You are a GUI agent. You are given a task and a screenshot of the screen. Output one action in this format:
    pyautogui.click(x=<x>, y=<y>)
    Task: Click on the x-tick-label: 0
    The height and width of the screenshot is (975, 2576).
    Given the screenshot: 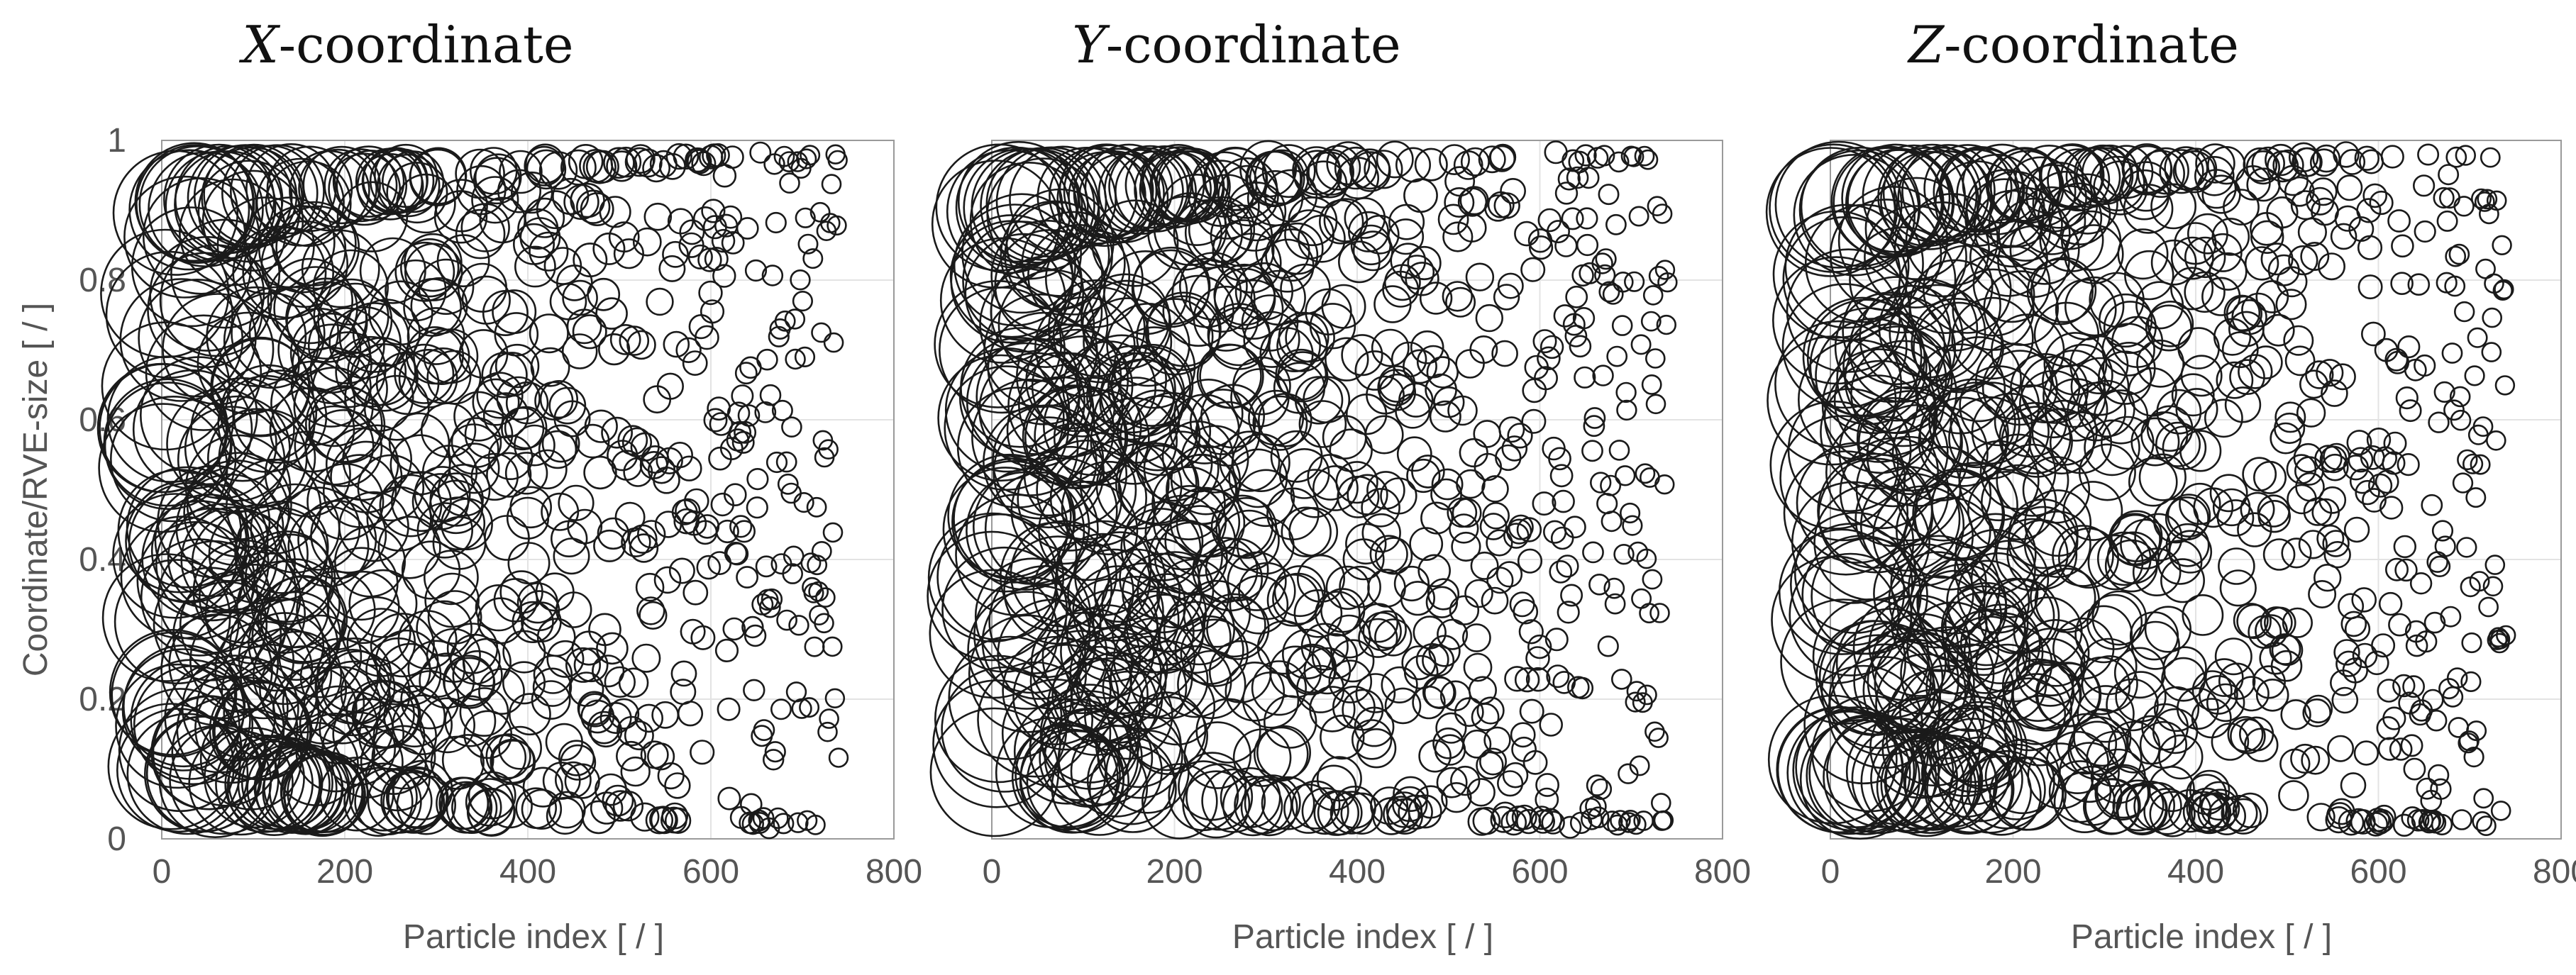 What is the action you would take?
    pyautogui.click(x=162, y=872)
    